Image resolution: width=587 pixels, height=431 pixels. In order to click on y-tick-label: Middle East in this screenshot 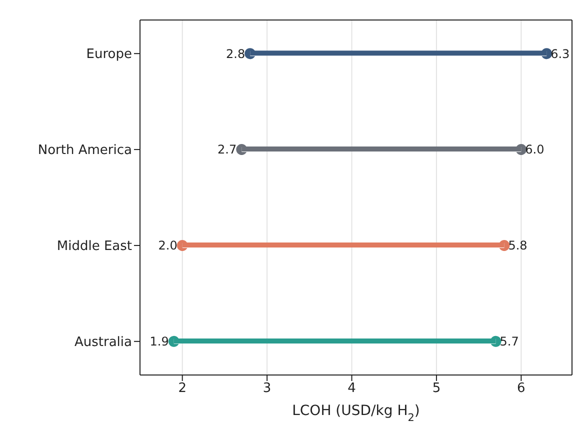, I will do `click(94, 246)`.